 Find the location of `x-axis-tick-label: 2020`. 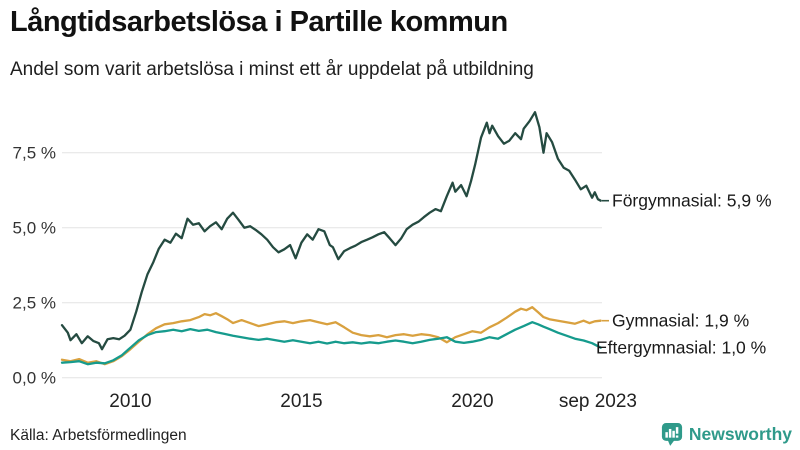

x-axis-tick-label: 2020 is located at coordinates (472, 401).